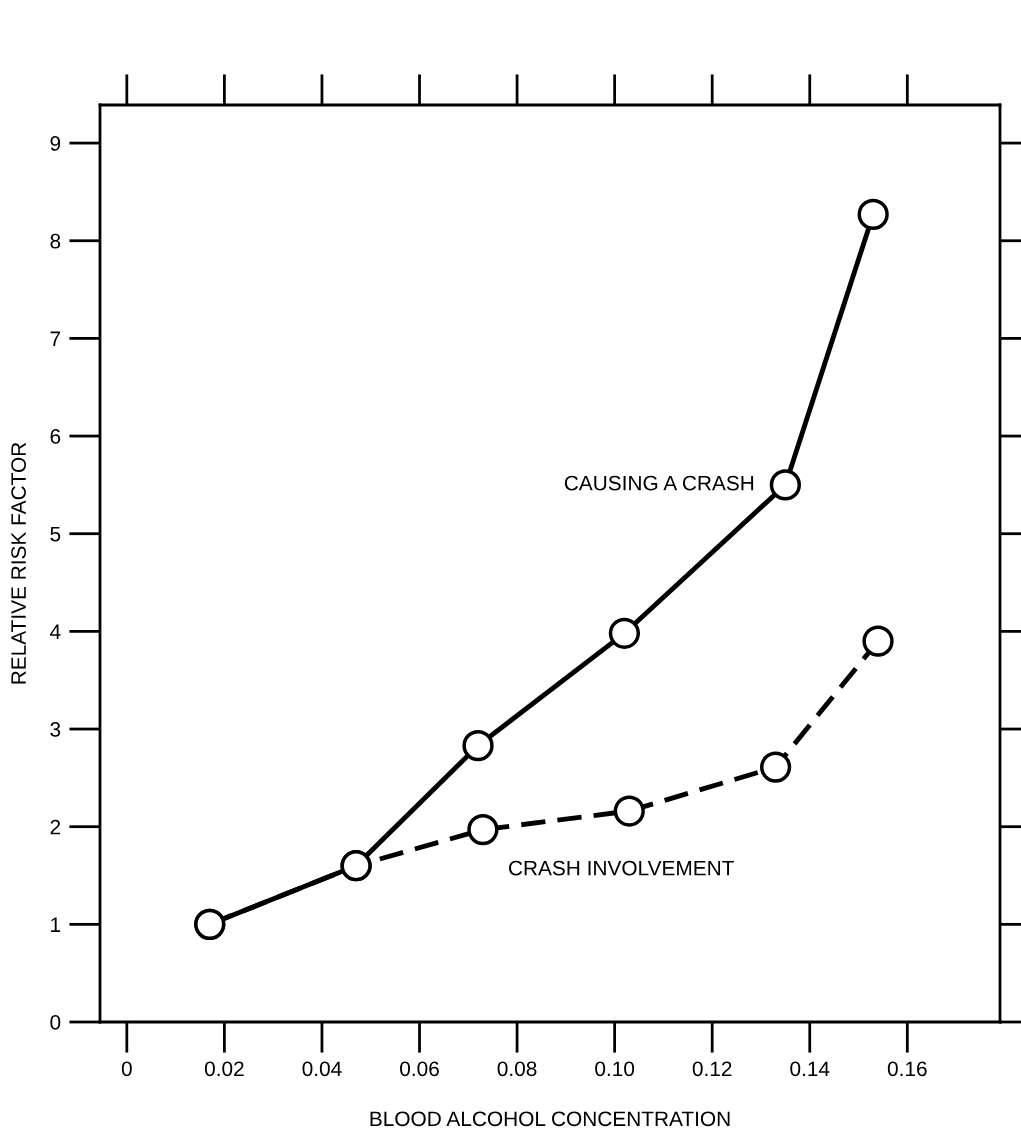  Describe the element at coordinates (55, 729) in the screenshot. I see `y-tick-label: 3` at that location.